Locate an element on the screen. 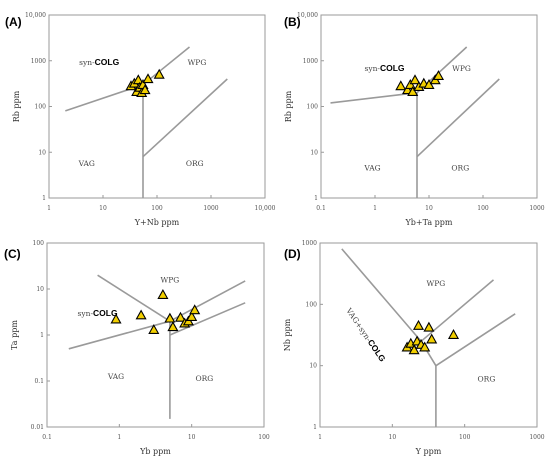  y-axis-title: Ta ppm is located at coordinates (14, 335).